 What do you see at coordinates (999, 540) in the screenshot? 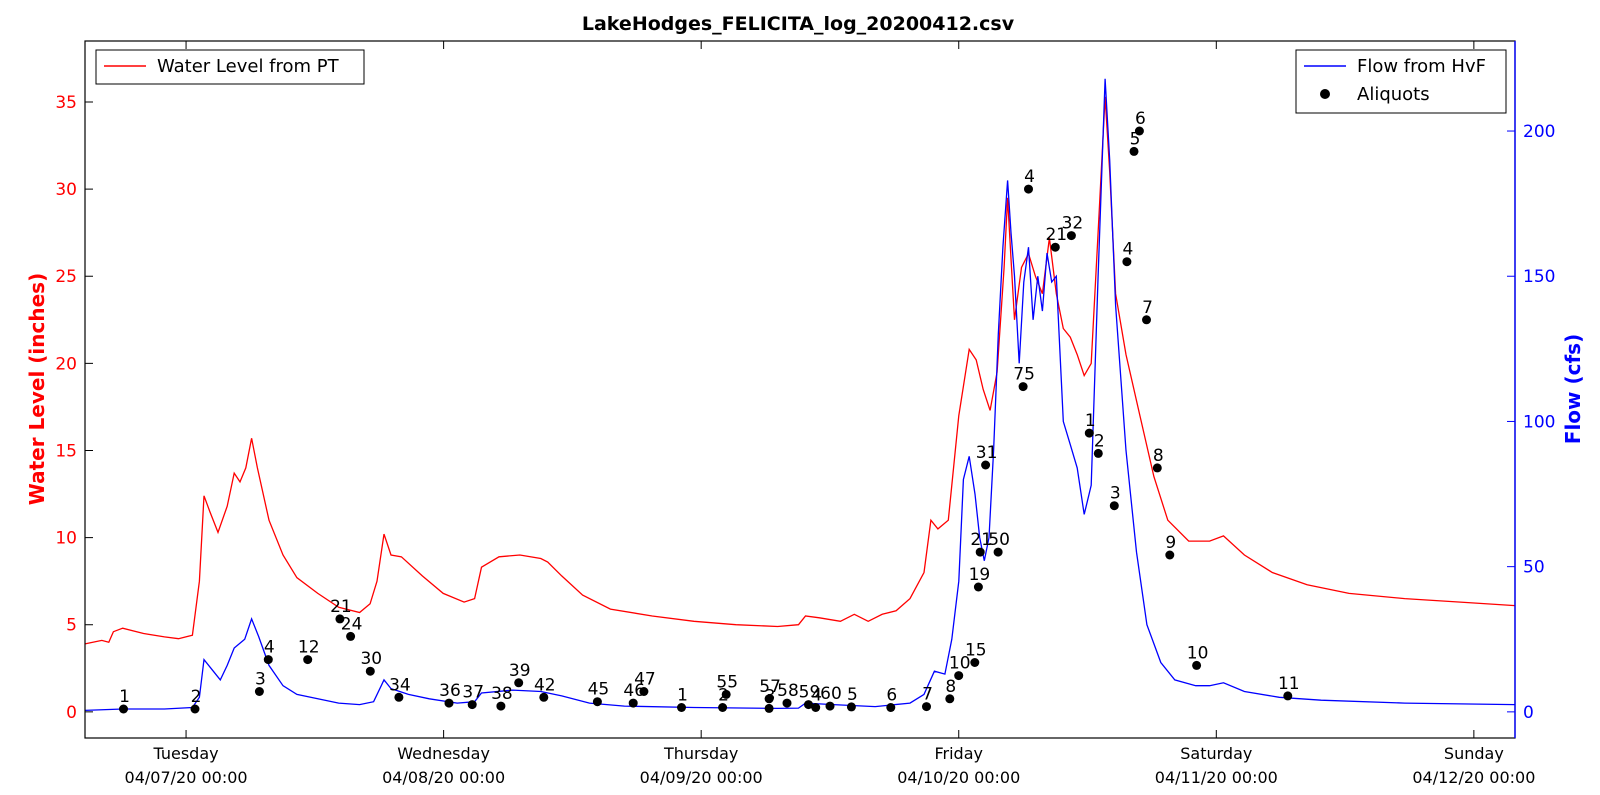
I see `aliquot-label: 50` at bounding box center [999, 540].